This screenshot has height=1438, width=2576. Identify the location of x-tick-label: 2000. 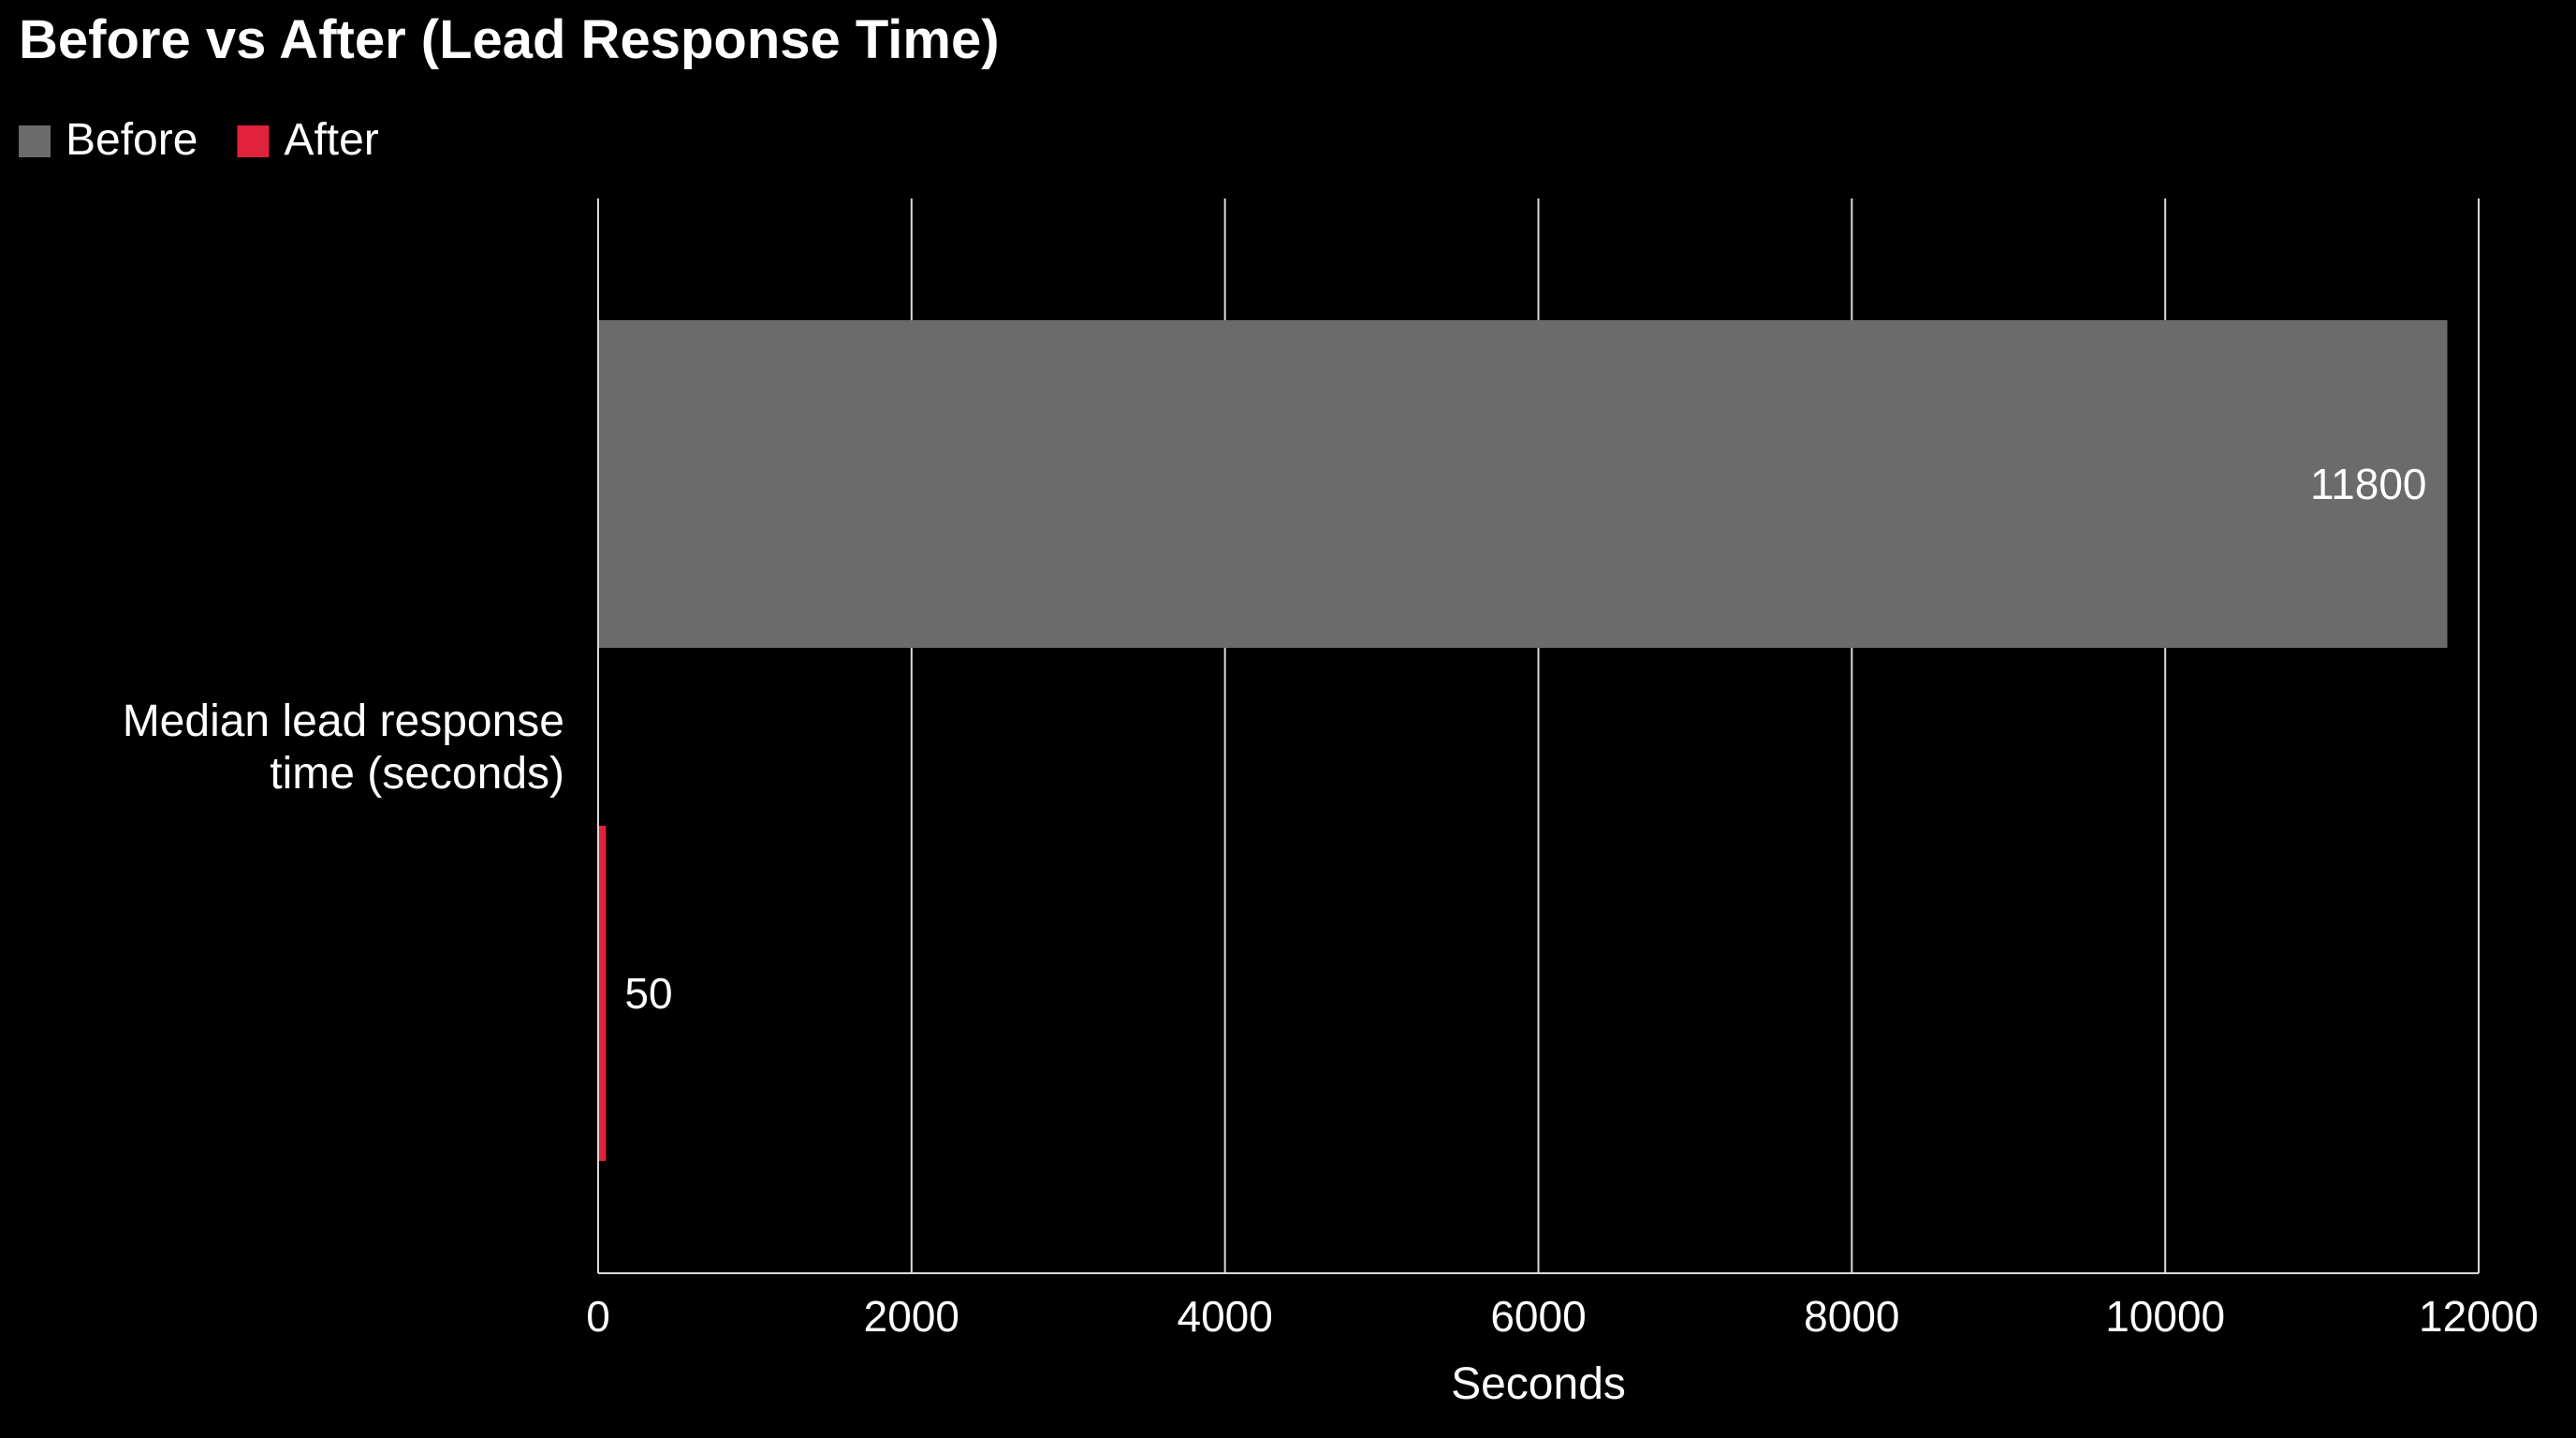
(911, 1316).